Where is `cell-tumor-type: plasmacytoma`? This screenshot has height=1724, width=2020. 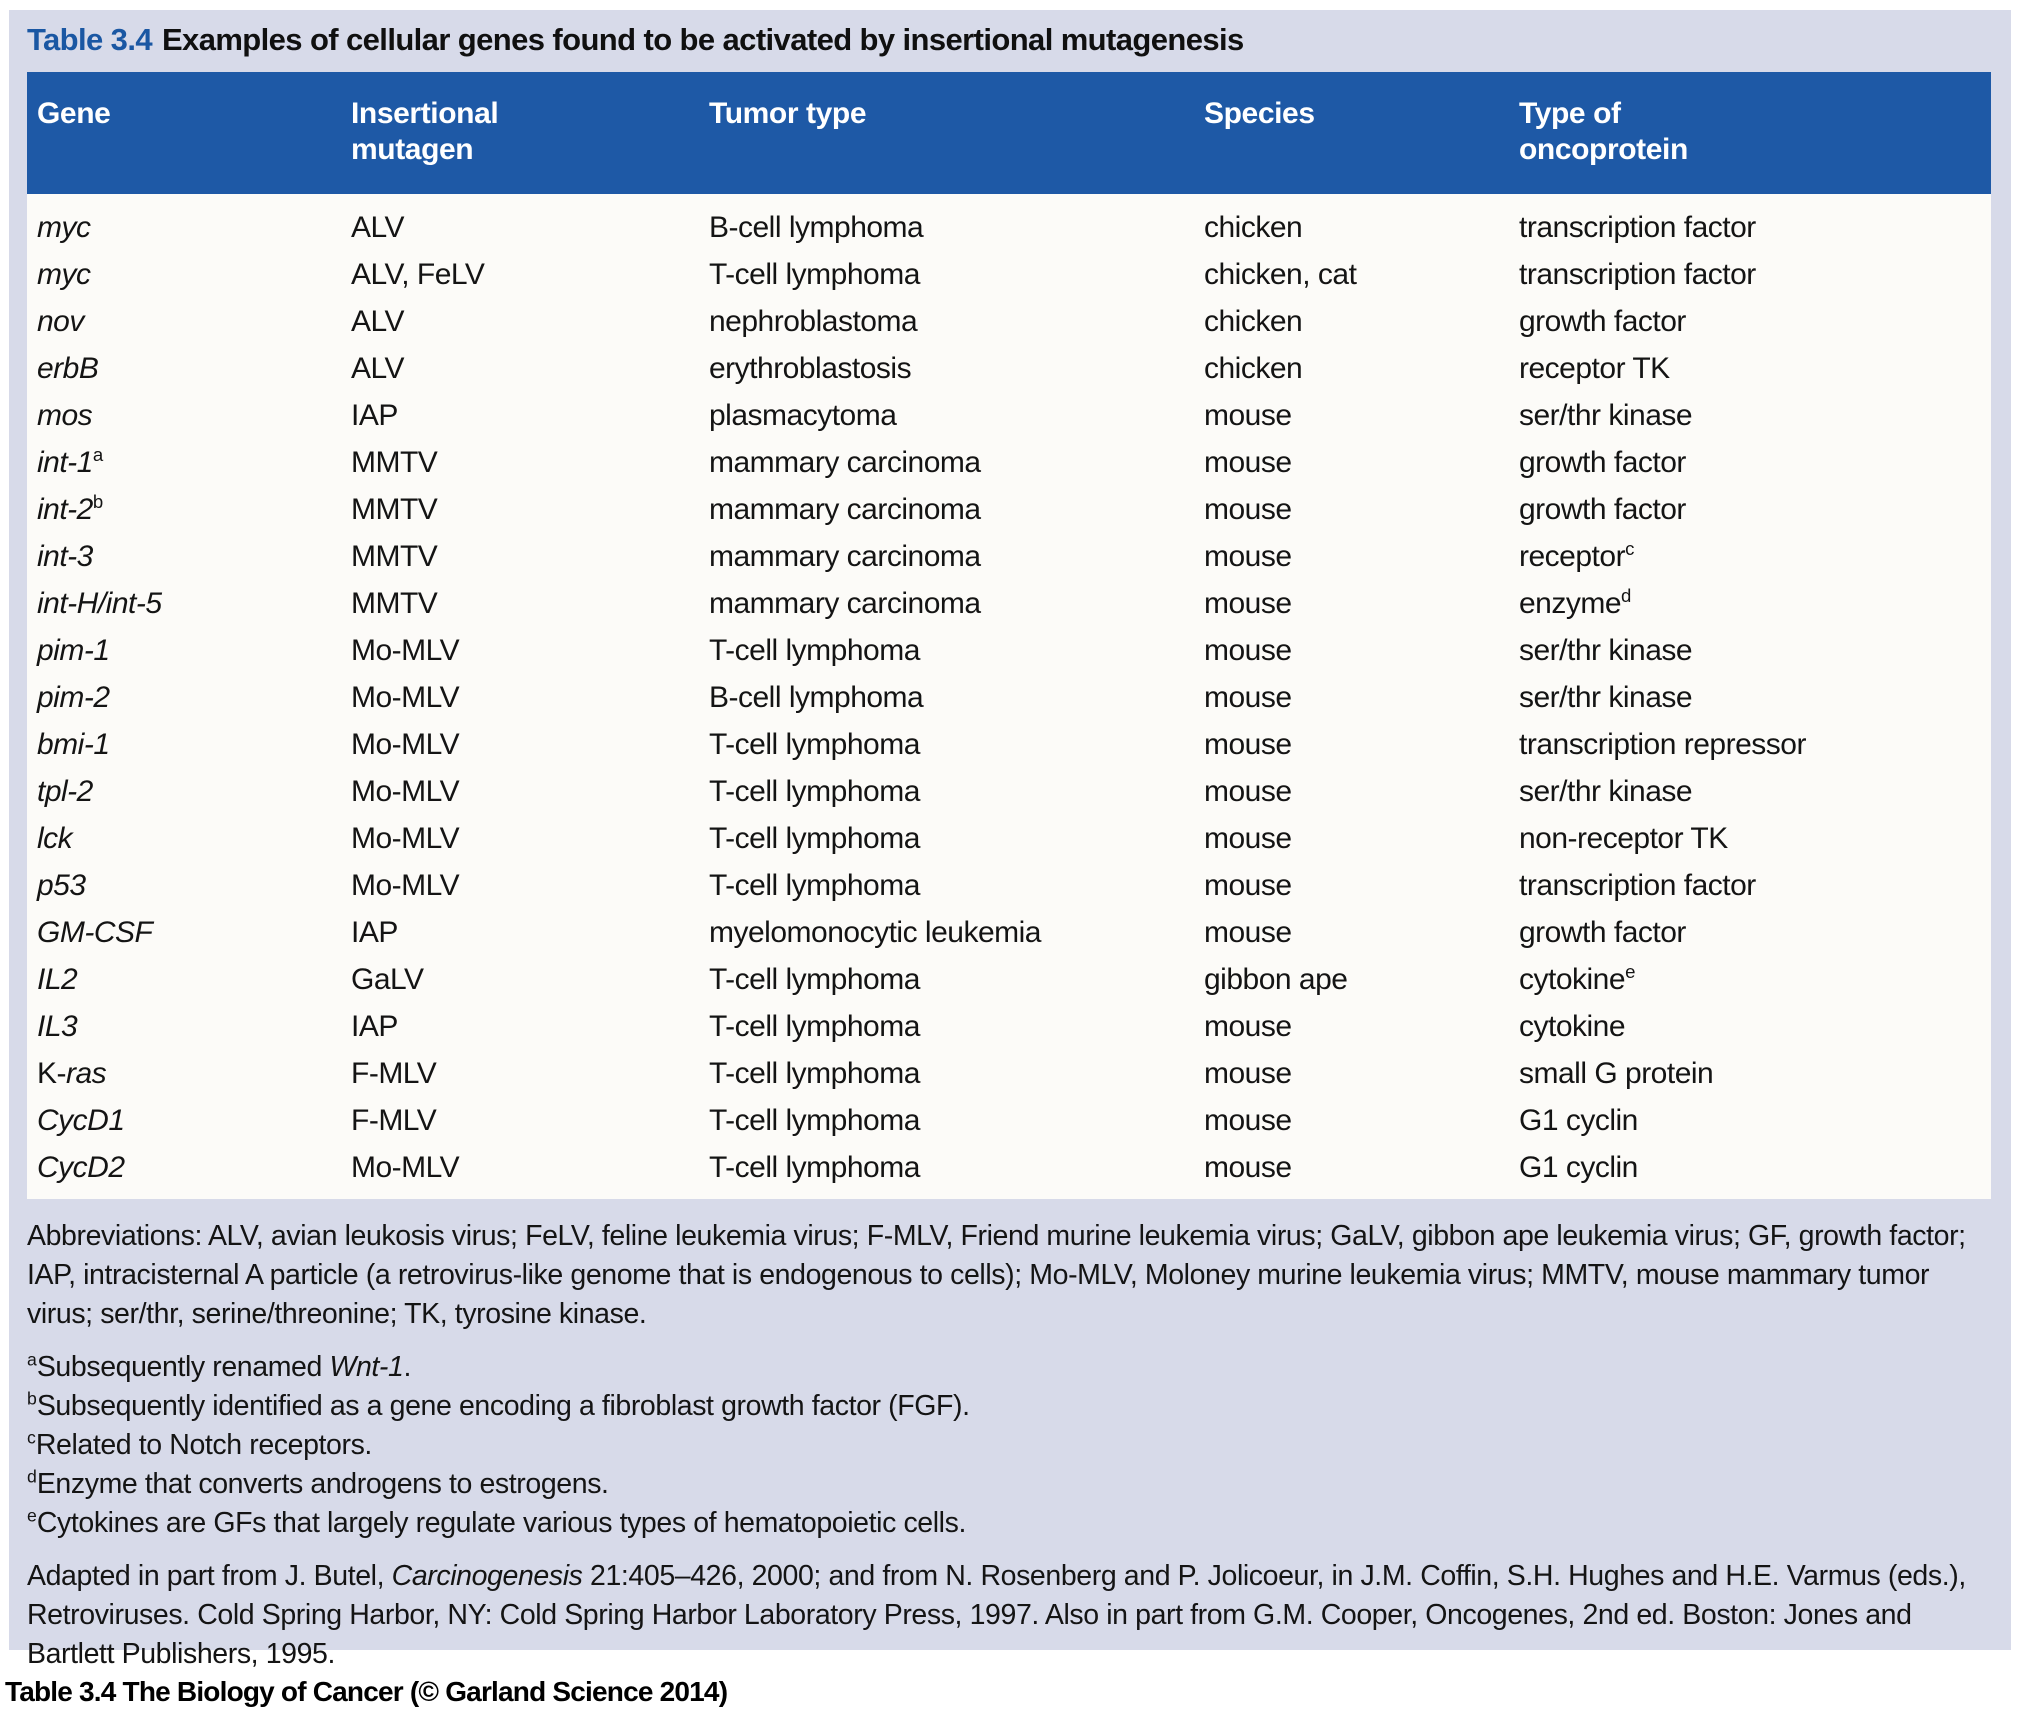
cell-tumor-type: plasmacytoma is located at coordinates (803, 415).